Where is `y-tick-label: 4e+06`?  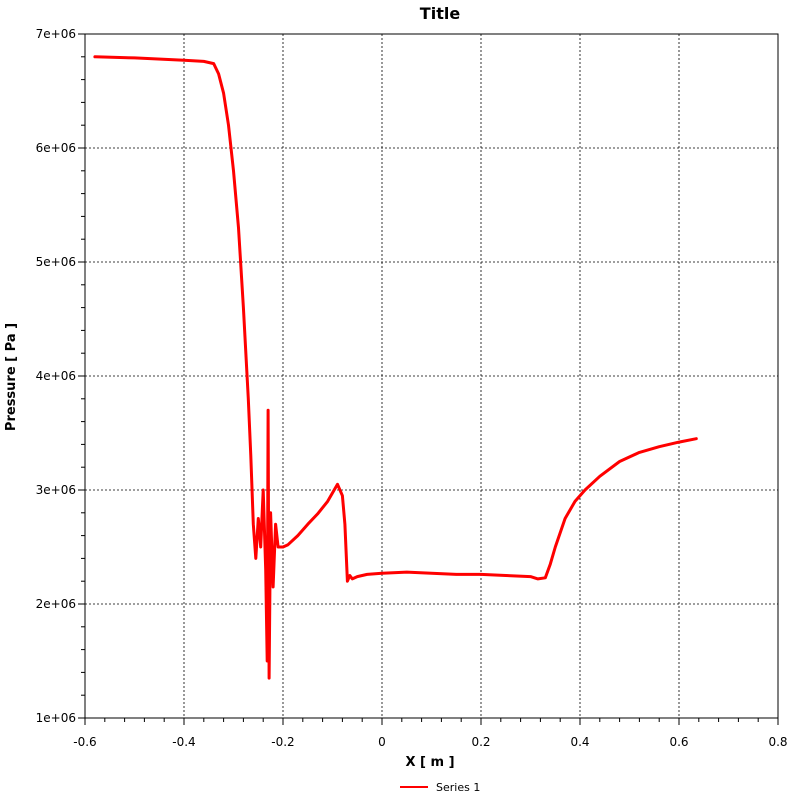 y-tick-label: 4e+06 is located at coordinates (56, 376).